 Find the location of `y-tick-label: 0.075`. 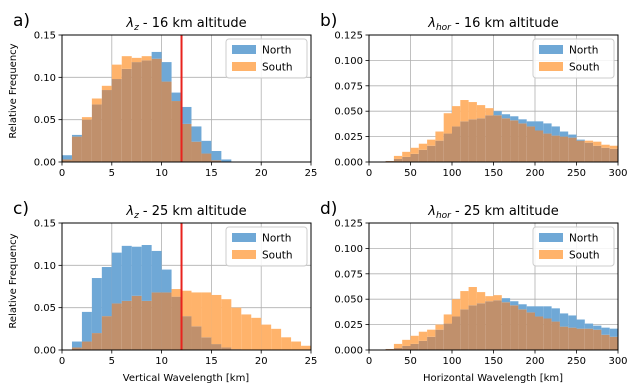

y-tick-label: 0.075 is located at coordinates (348, 86).